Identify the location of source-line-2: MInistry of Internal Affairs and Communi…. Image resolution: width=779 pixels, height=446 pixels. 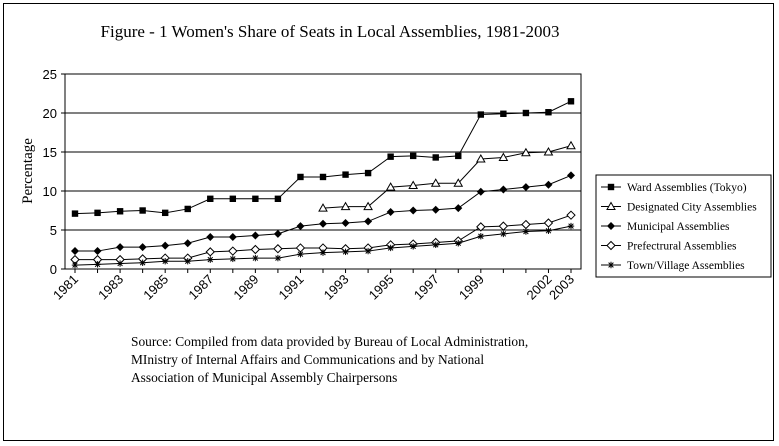
(308, 359).